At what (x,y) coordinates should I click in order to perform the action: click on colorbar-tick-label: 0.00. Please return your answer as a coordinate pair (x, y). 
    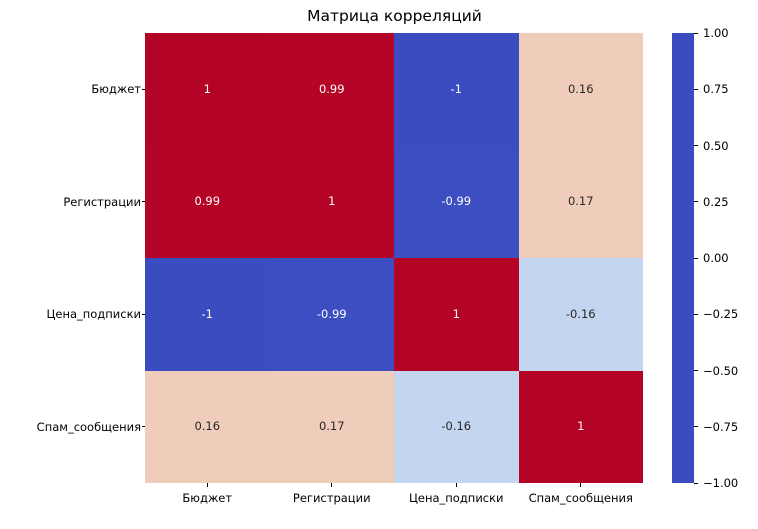
    Looking at the image, I should click on (716, 258).